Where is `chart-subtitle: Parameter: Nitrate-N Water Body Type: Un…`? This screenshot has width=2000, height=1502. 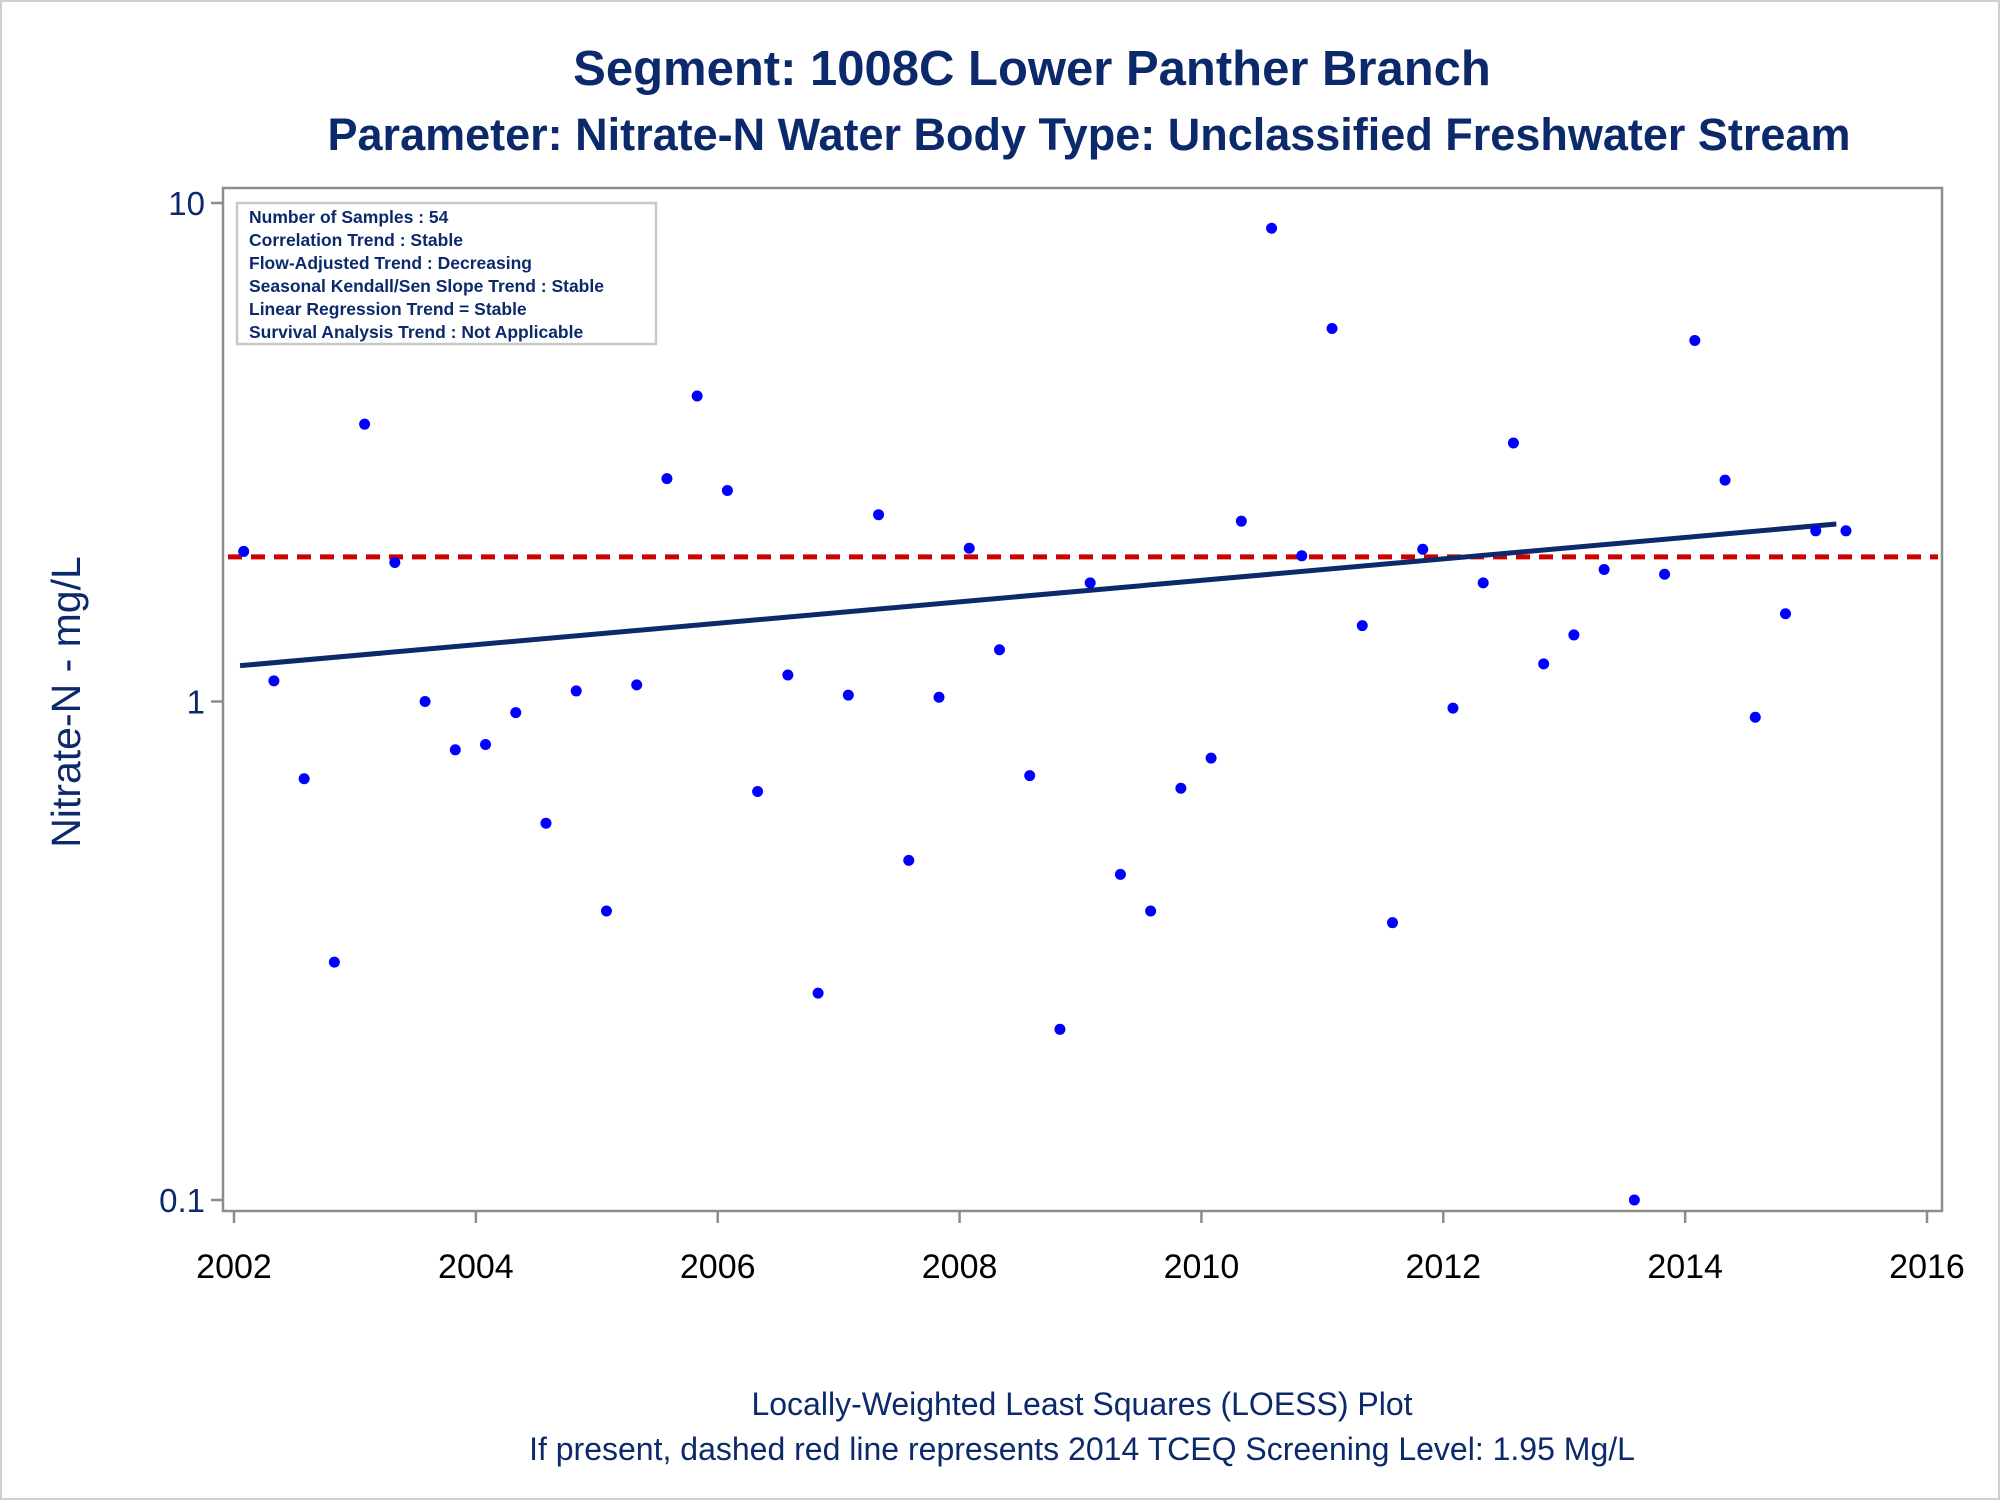
chart-subtitle: Parameter: Nitrate-N Water Body Type: Un… is located at coordinates (1089, 134).